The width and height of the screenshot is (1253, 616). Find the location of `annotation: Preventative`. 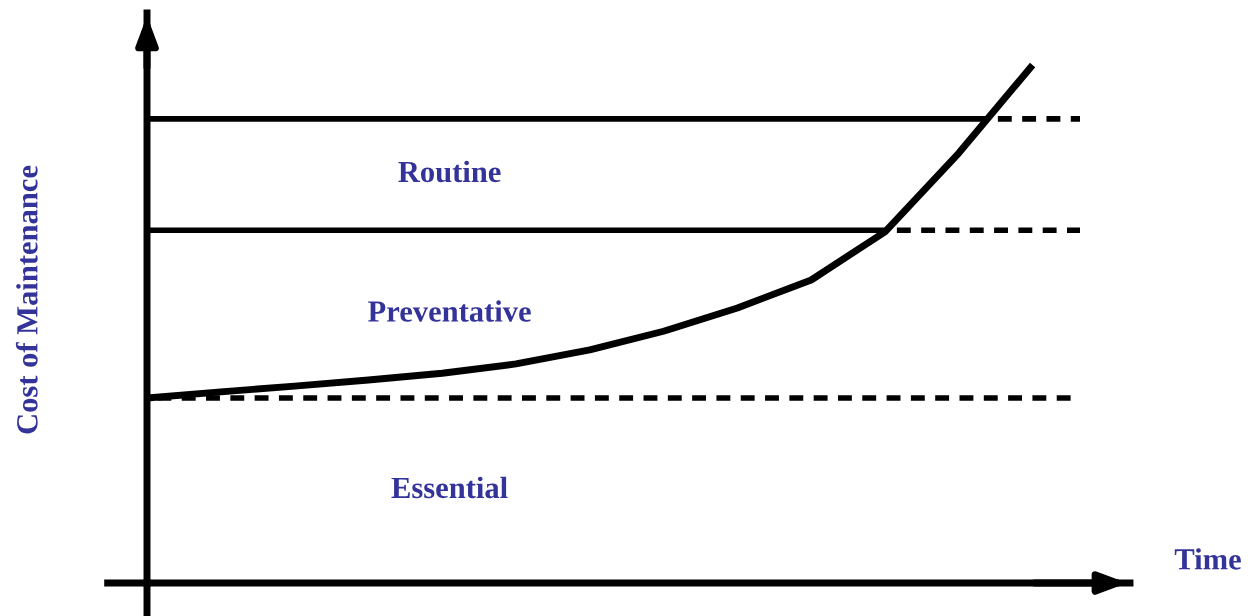

annotation: Preventative is located at coordinates (449, 311).